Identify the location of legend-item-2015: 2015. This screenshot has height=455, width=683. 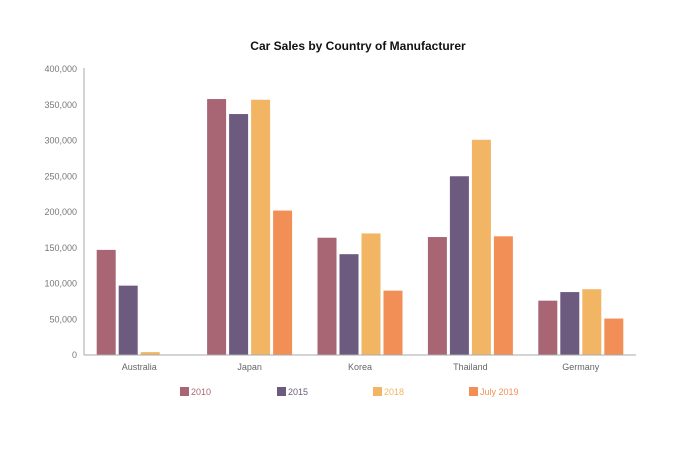
(292, 392).